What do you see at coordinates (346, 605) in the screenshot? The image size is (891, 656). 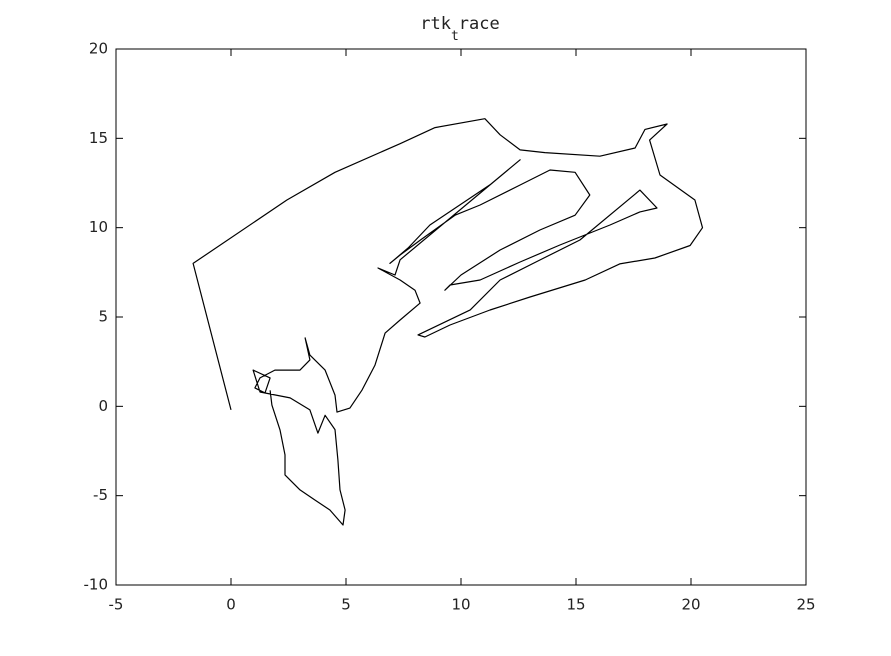 I see `x-tick-label: 5` at bounding box center [346, 605].